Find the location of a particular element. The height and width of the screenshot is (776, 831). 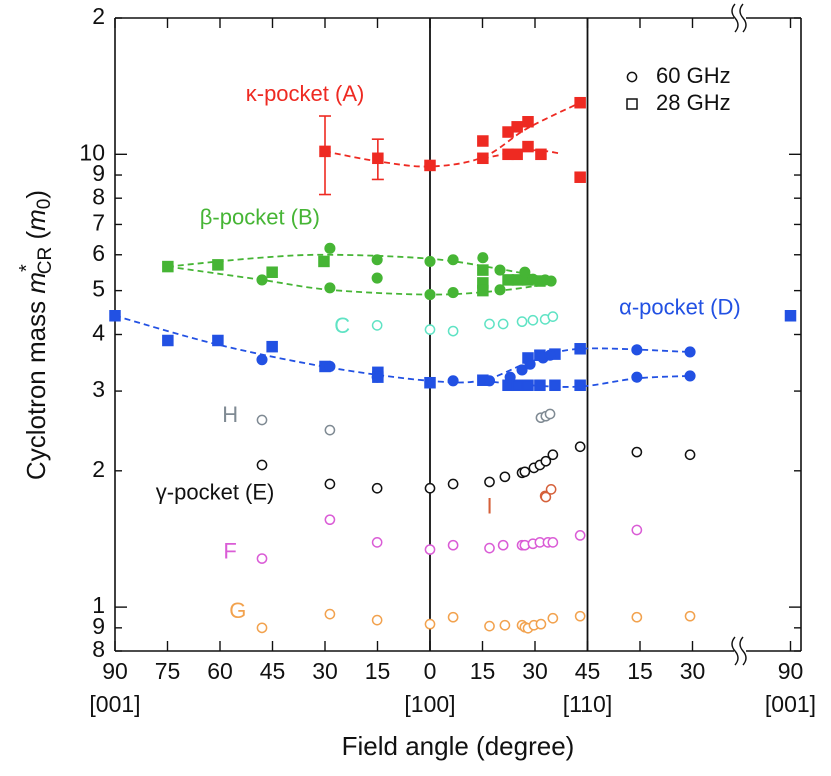

legend-marker is located at coordinates (632, 77).